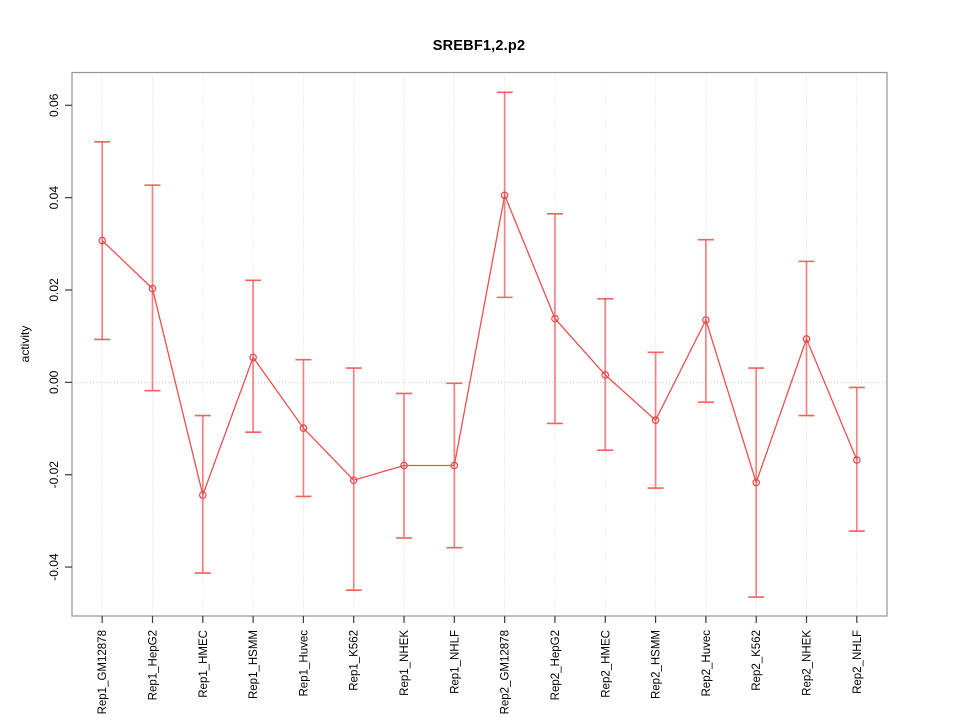 The width and height of the screenshot is (960, 720). What do you see at coordinates (54, 567) in the screenshot?
I see `y-tick-label: -0.04` at bounding box center [54, 567].